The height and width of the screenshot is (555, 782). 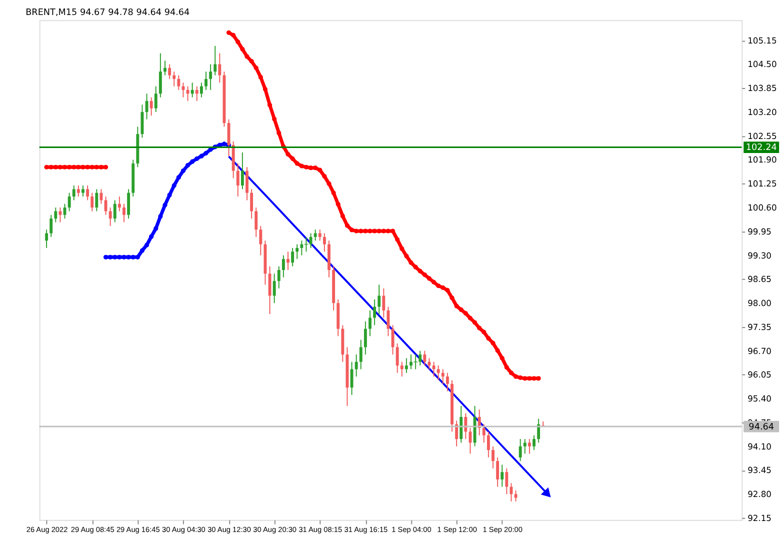 I want to click on y-tick-label: 104.50, so click(x=762, y=64).